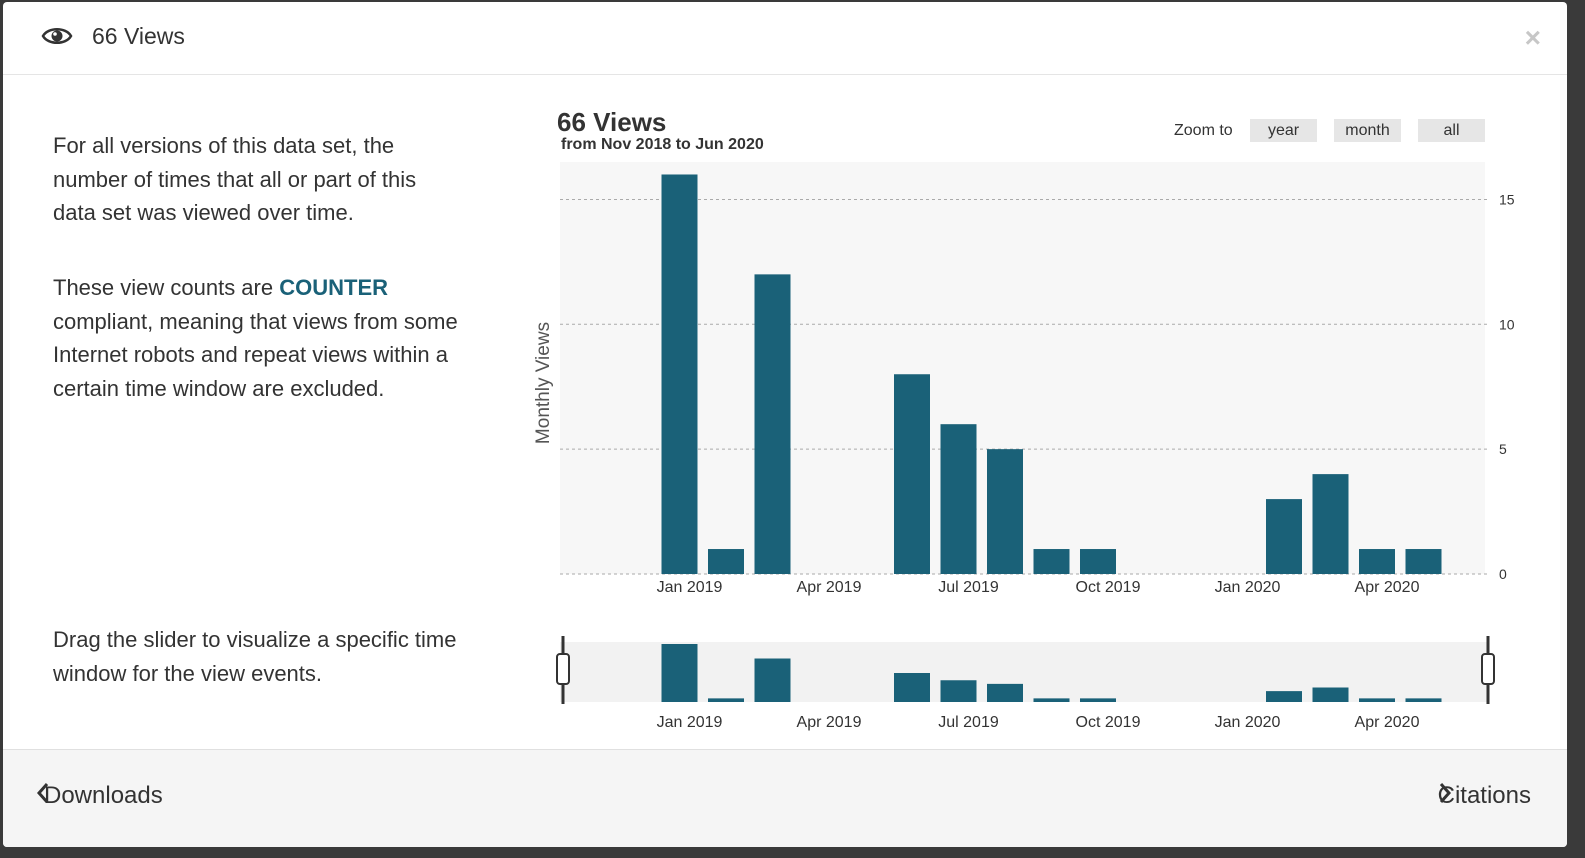  What do you see at coordinates (166, 287) in the screenshot?
I see `counter-text-before: These view counts are` at bounding box center [166, 287].